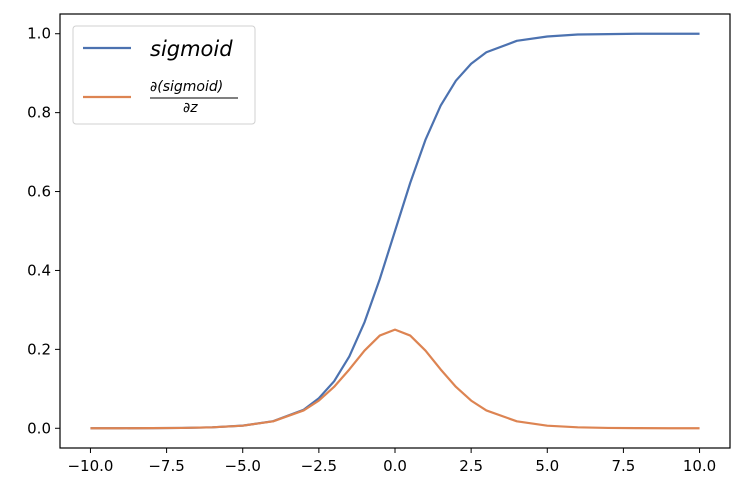 The width and height of the screenshot is (744, 496). I want to click on y-axis: 0.0 0.2 0.4 0.6 0.8 1.0, so click(43, 231).